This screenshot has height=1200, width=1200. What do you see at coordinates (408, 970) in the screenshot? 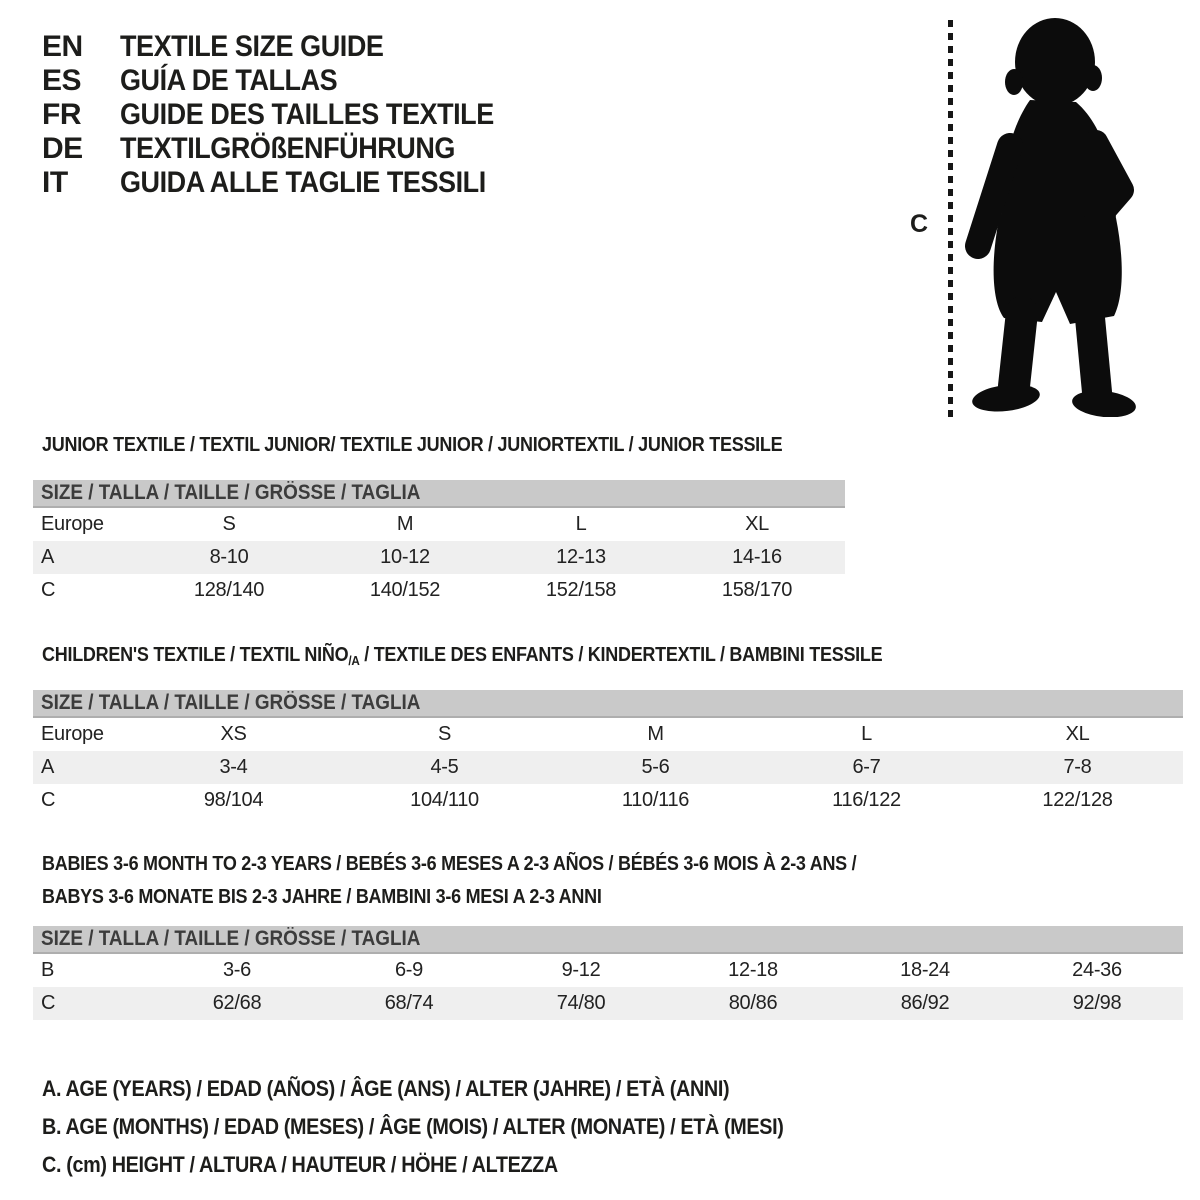
I see `value-cell: 6-9` at bounding box center [408, 970].